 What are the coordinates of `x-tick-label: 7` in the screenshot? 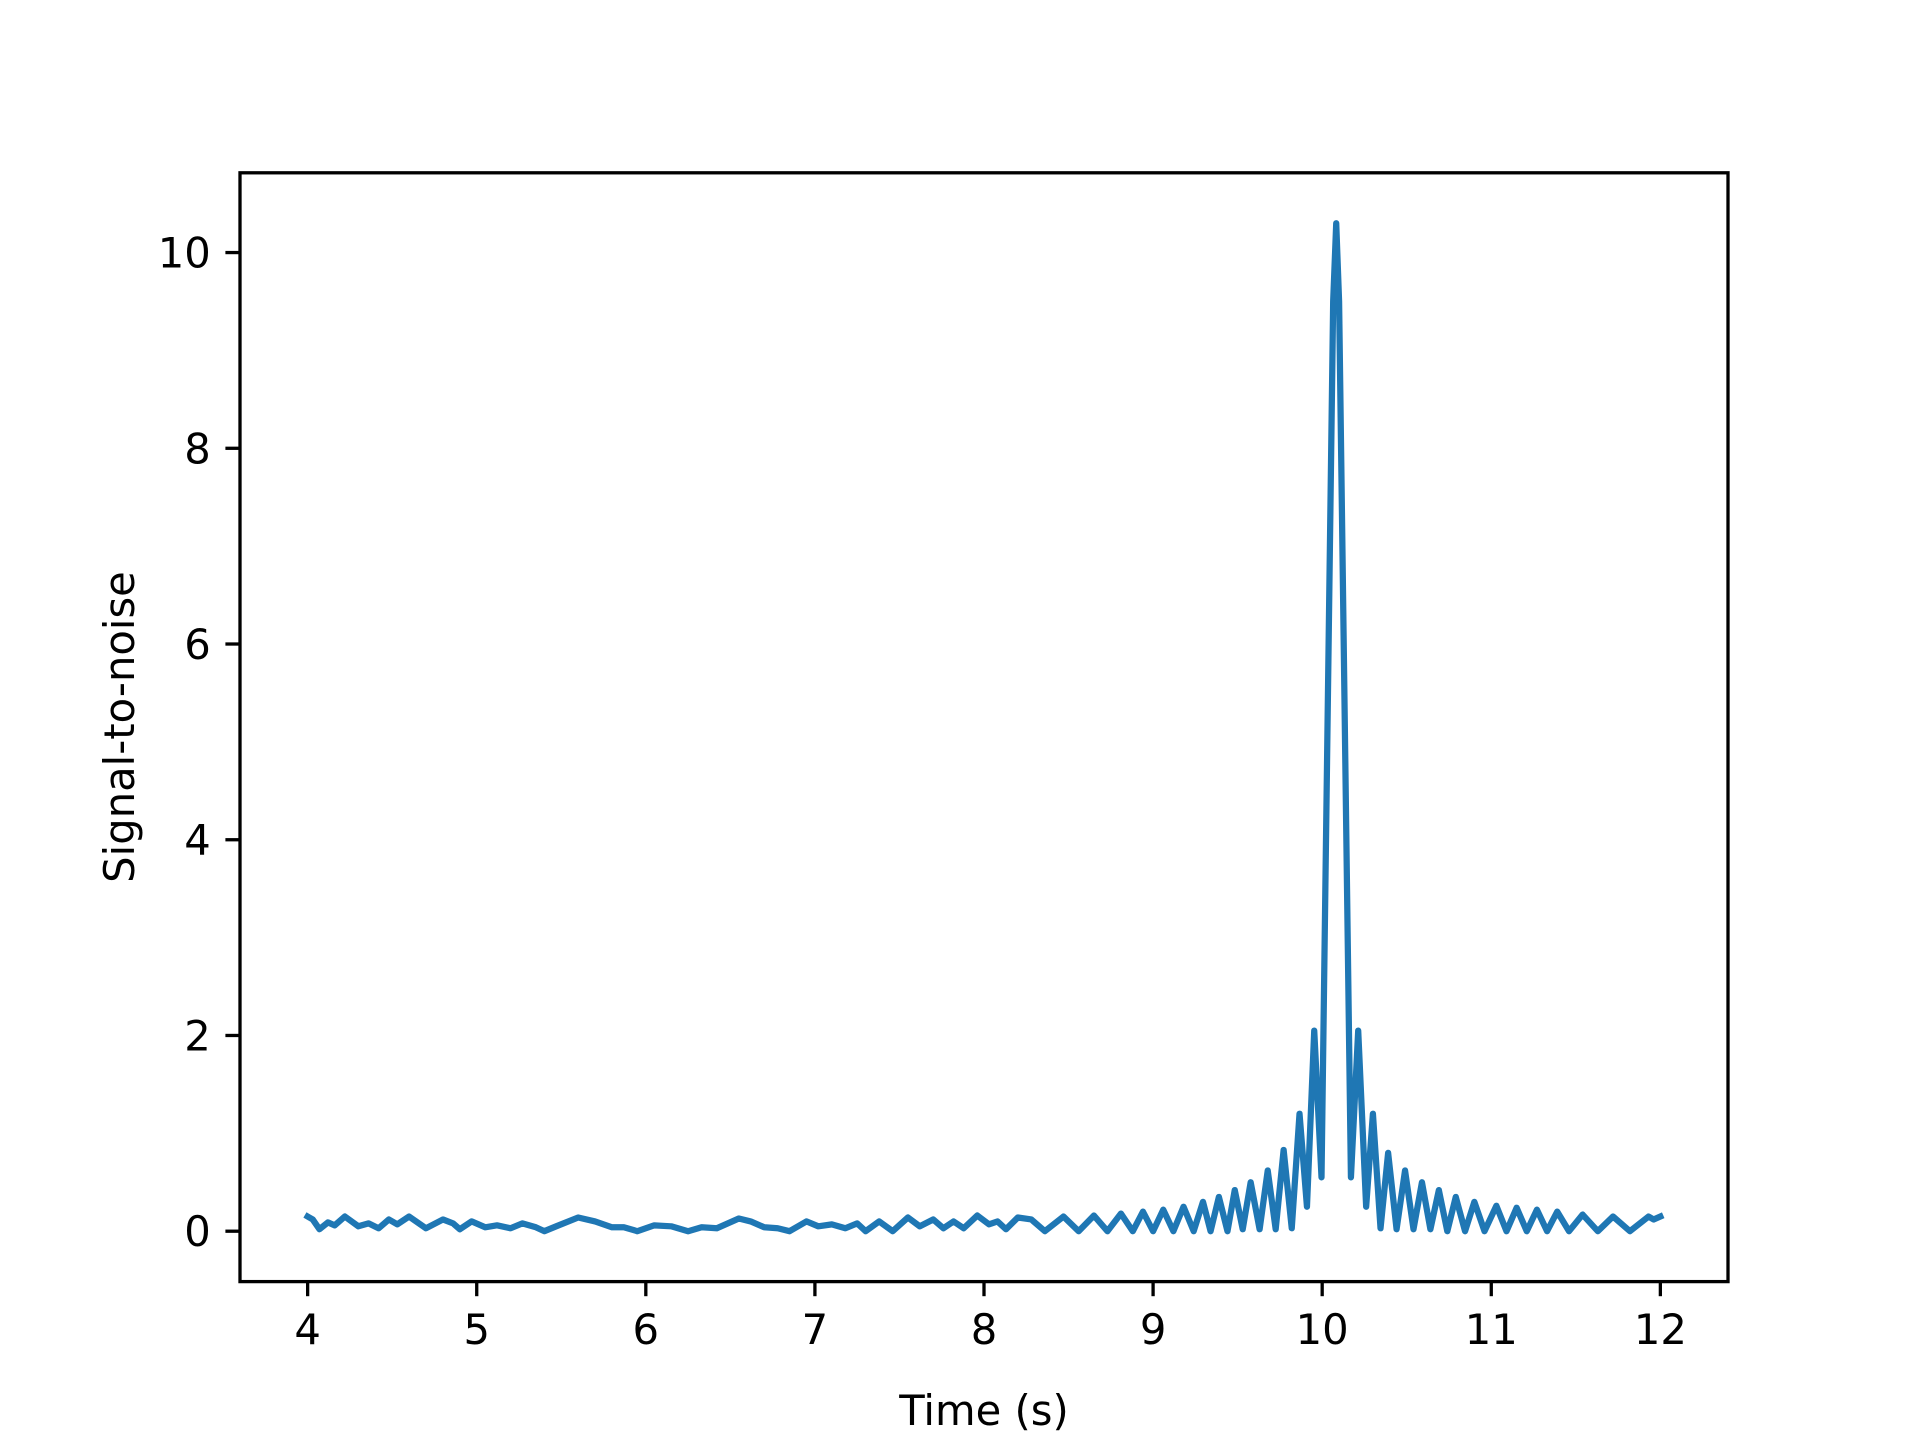 It's located at (815, 1329).